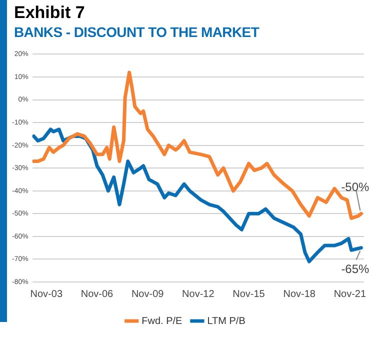 The width and height of the screenshot is (378, 343). I want to click on x-tick-label: Nov-06, so click(97, 294).